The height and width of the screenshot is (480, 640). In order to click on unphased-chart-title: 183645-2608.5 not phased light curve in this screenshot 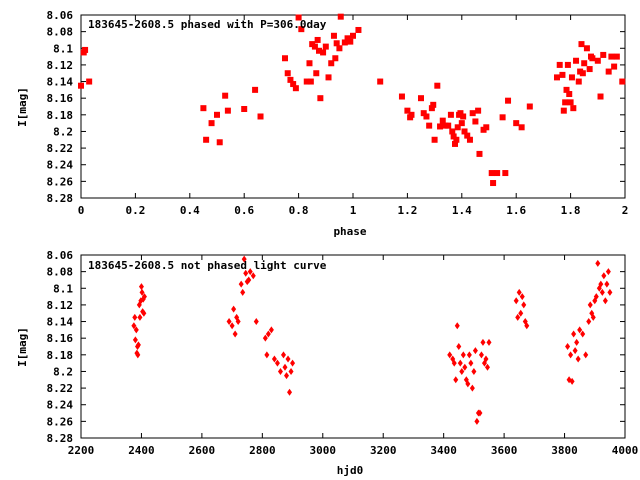, I will do `click(207, 265)`.